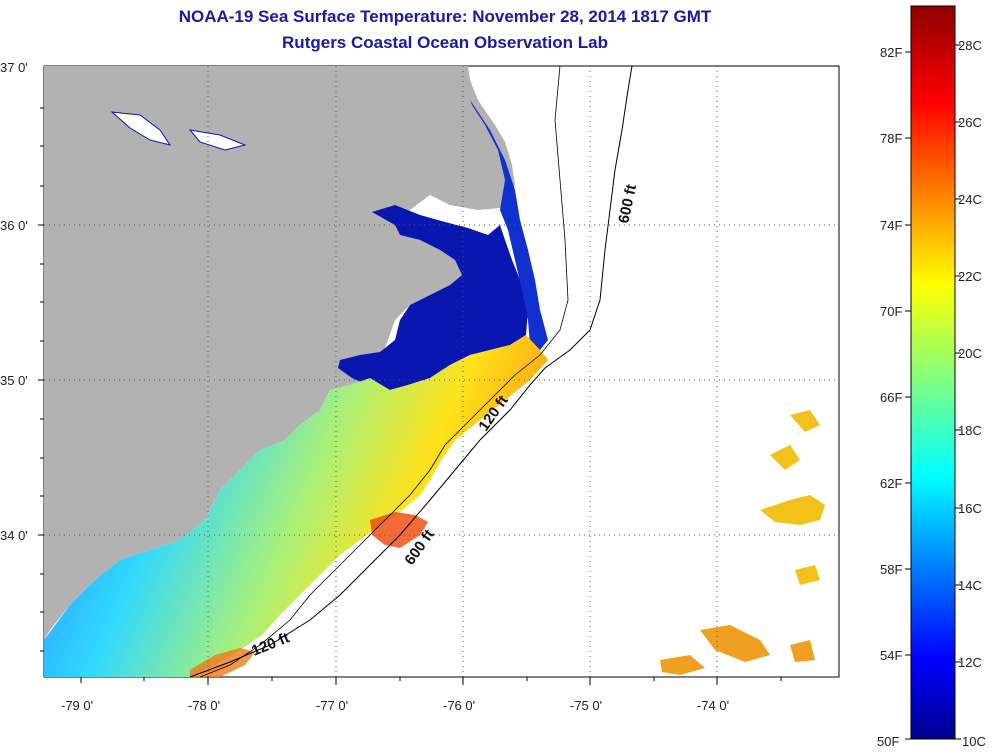 The width and height of the screenshot is (992, 754). Describe the element at coordinates (970, 45) in the screenshot. I see `colorbar-c-28: 28C` at that location.